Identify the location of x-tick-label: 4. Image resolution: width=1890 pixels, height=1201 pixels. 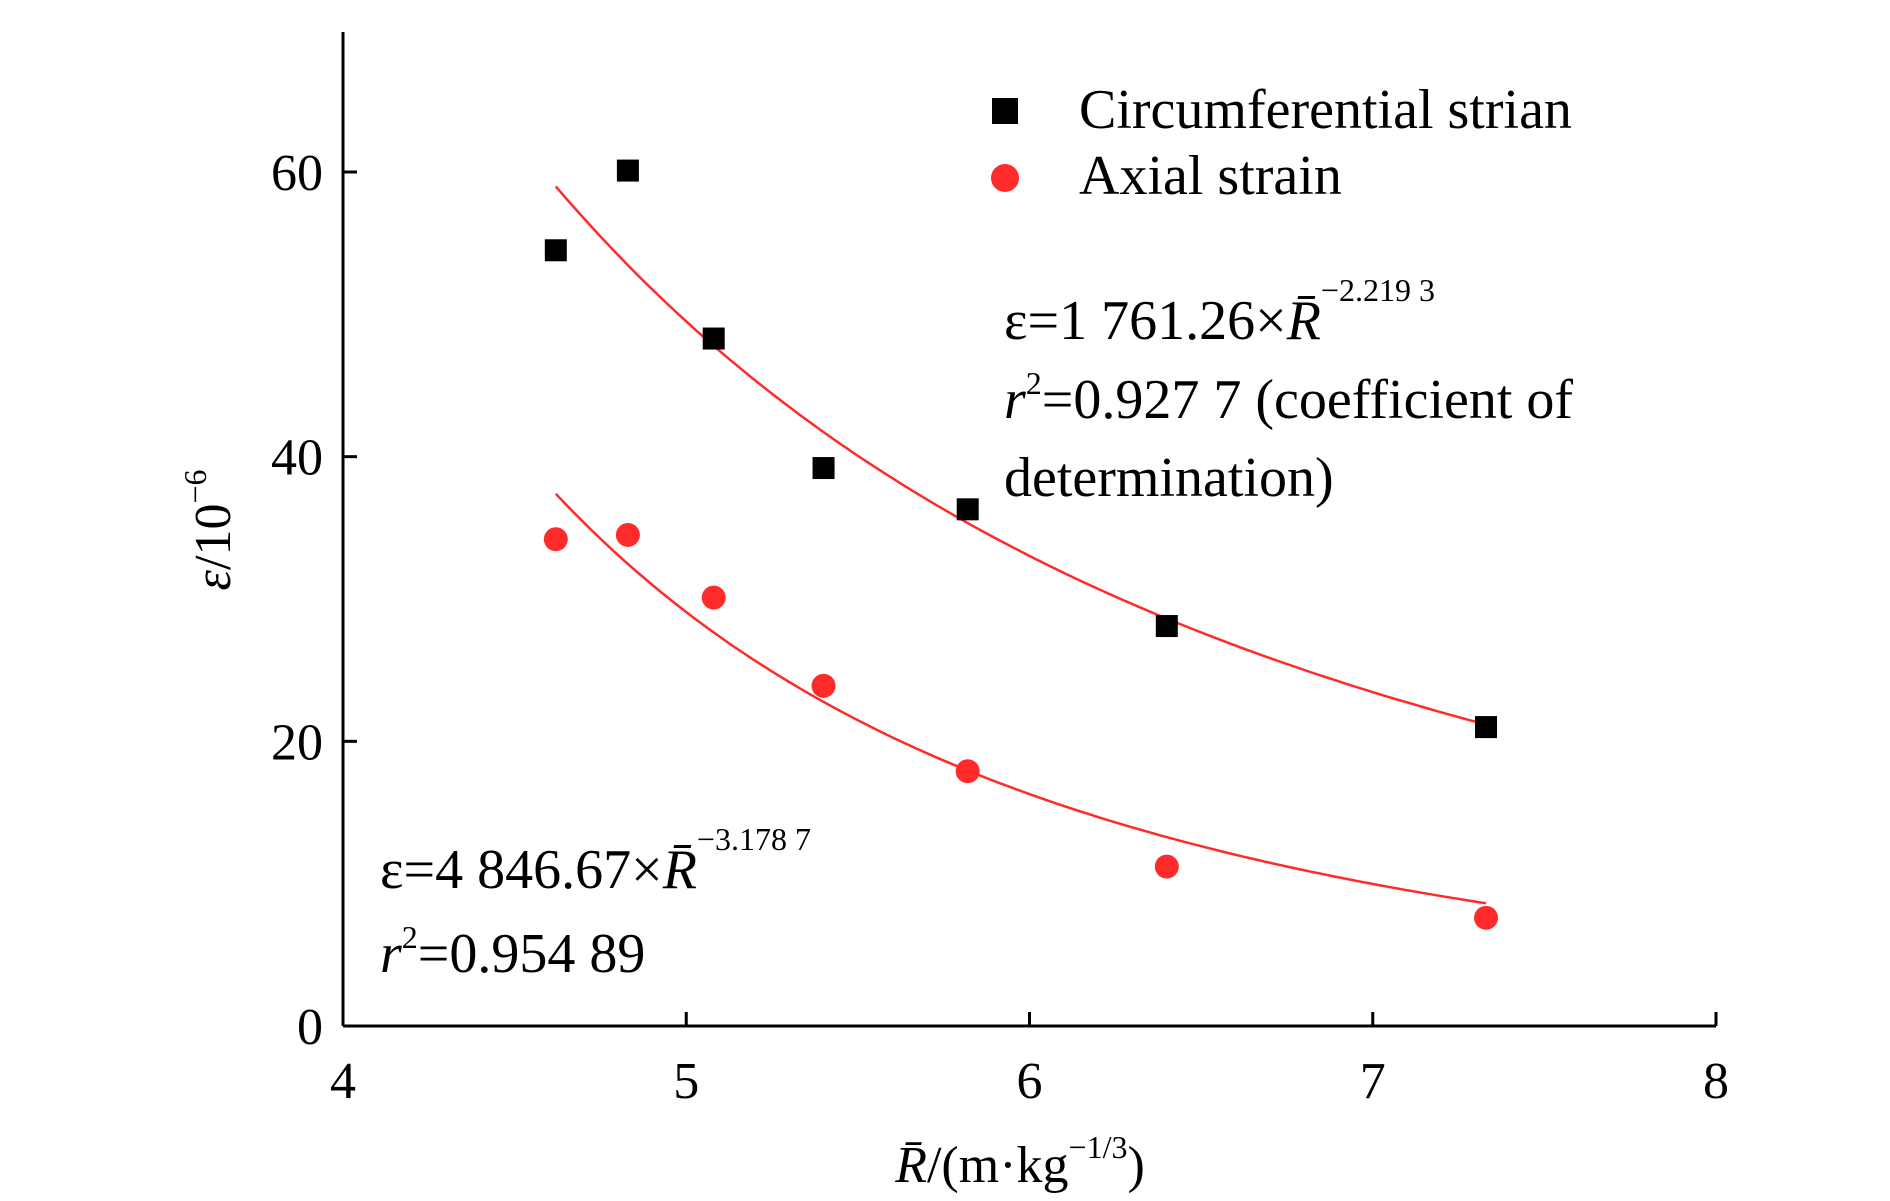
(343, 1081).